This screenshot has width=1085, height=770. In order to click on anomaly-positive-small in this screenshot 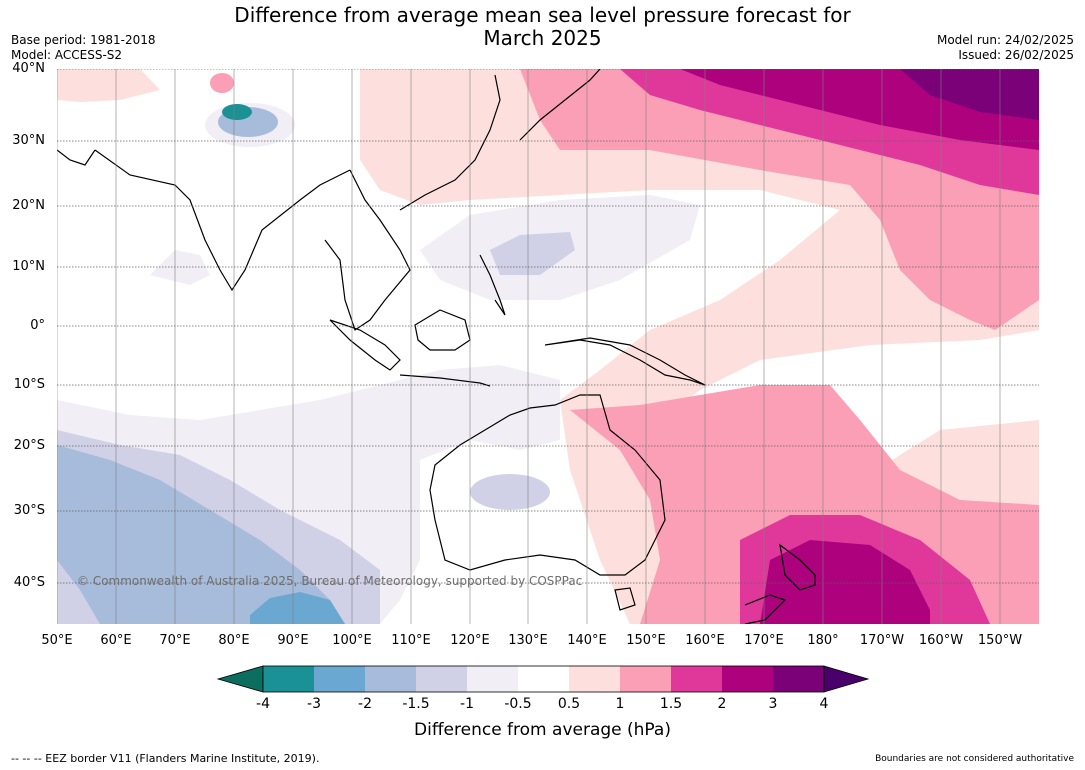, I will do `click(222, 83)`.